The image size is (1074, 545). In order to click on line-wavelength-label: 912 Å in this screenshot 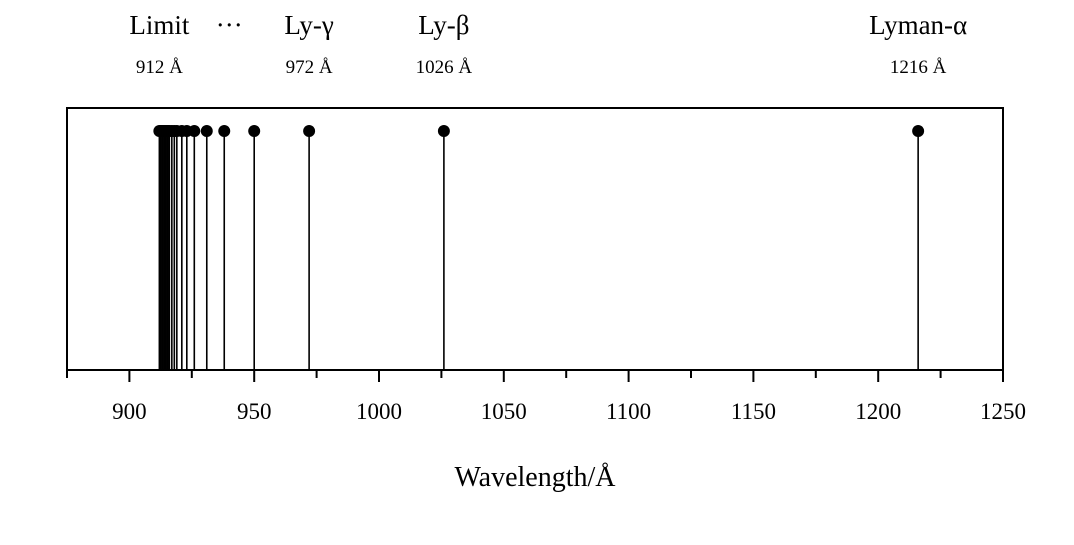, I will do `click(159, 67)`.